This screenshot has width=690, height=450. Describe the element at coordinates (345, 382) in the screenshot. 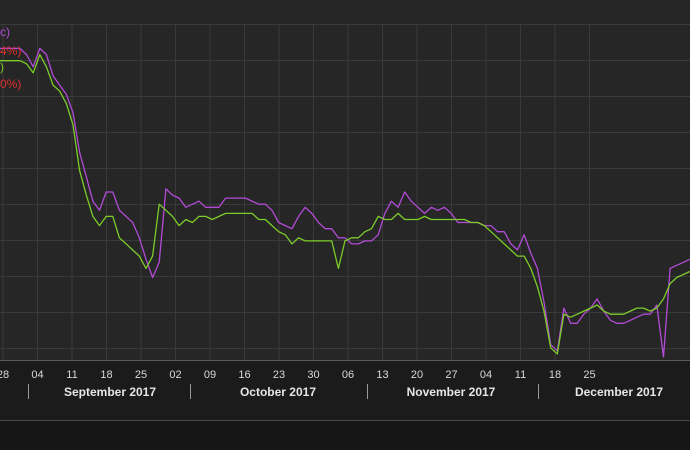

I see `axis-band` at that location.